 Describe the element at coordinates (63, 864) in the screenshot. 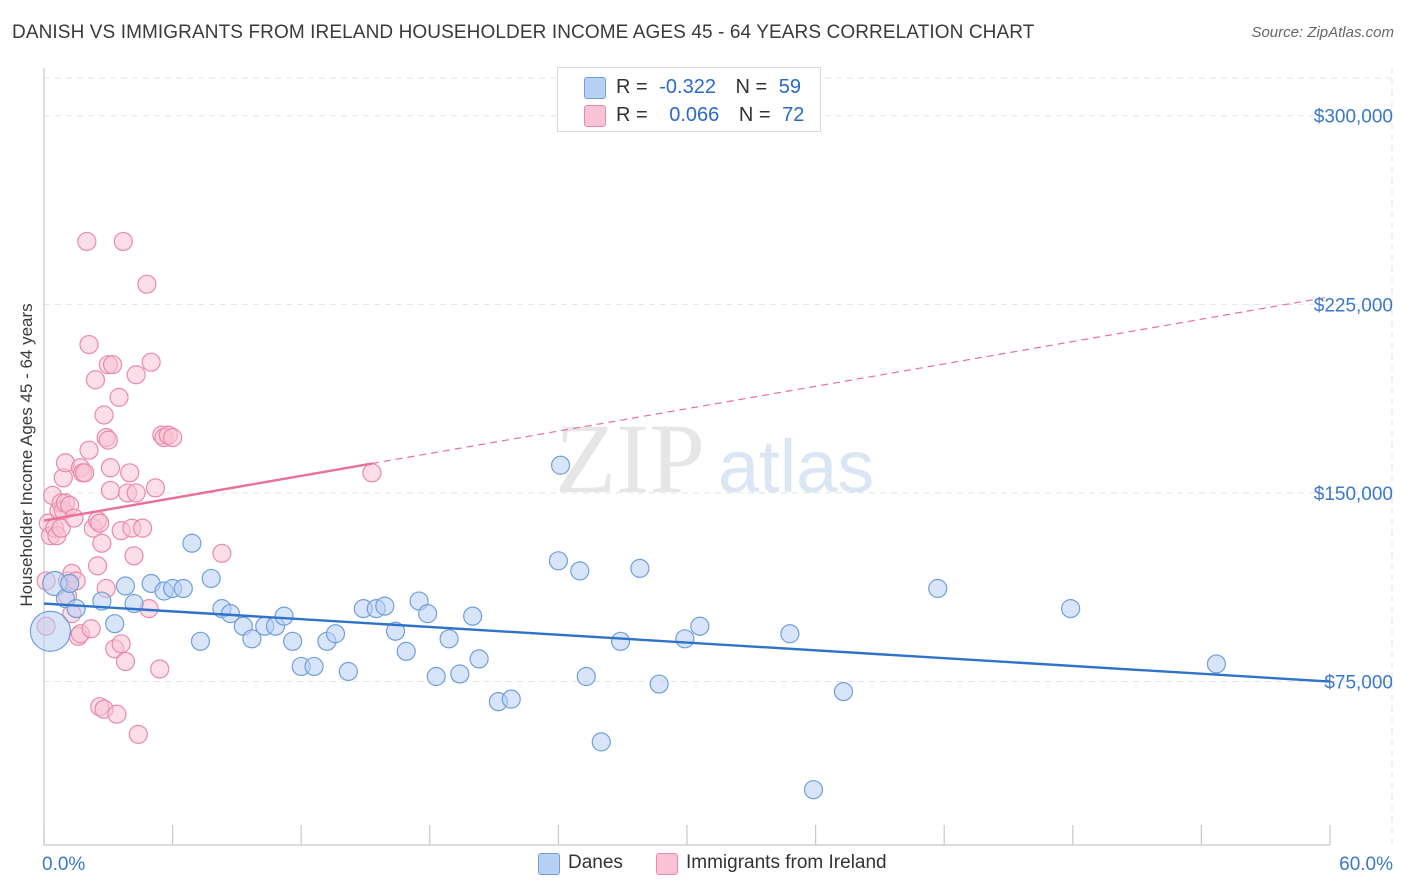

I see `x-tick-label: 0.0%` at that location.